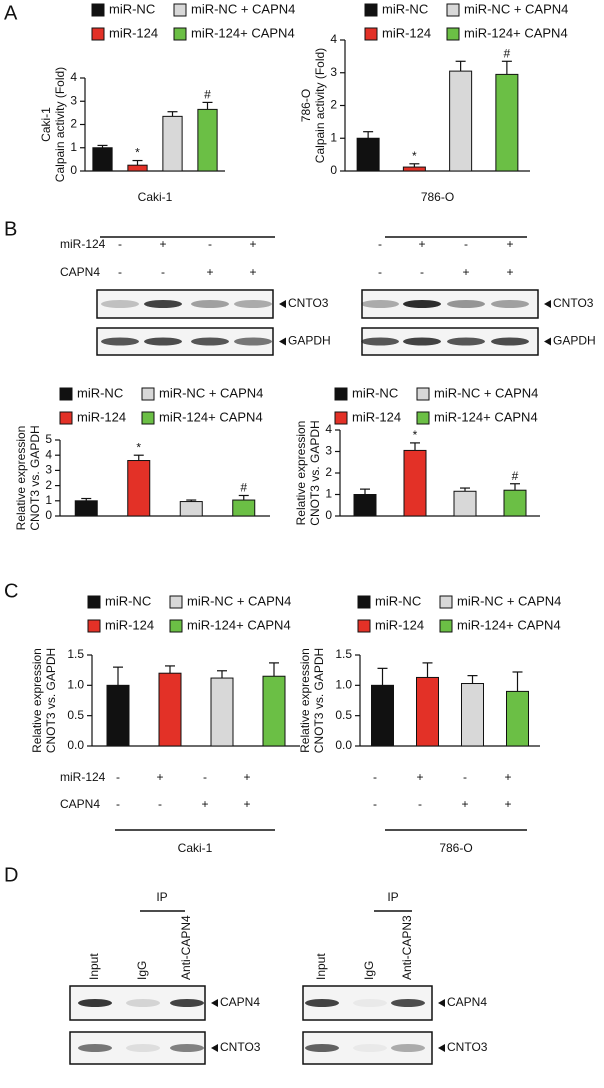 The height and width of the screenshot is (1088, 604). I want to click on lane-label: Input, so click(94, 966).